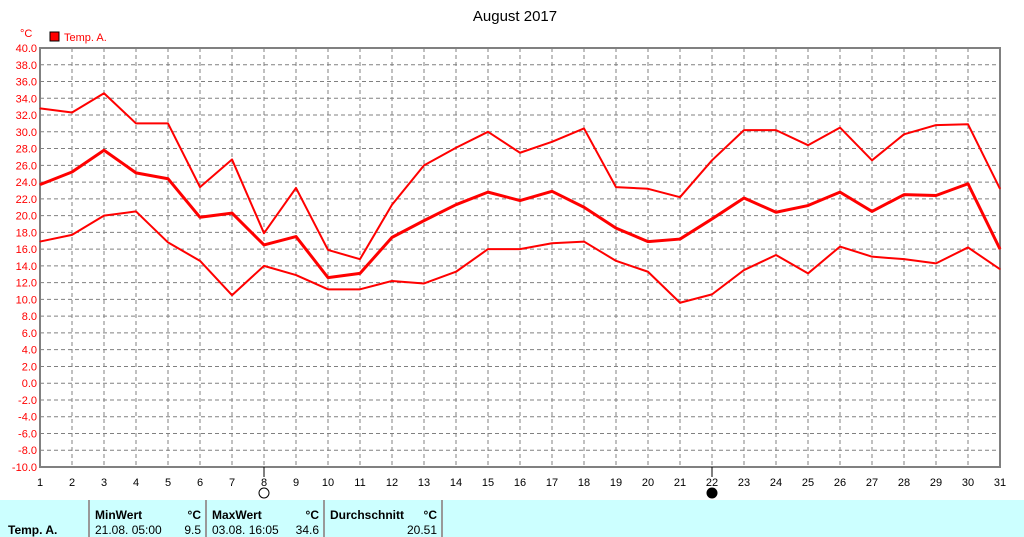 This screenshot has width=1024, height=537. What do you see at coordinates (29, 384) in the screenshot?
I see `y-tick-label: 0.0` at bounding box center [29, 384].